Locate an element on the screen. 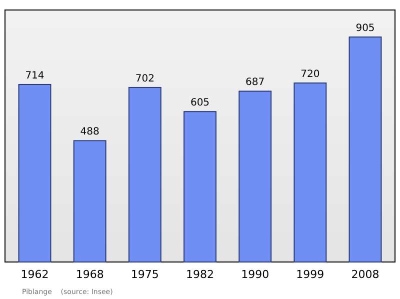 Image resolution: width=400 pixels, height=299 pixels. x-tick-label: 1975 is located at coordinates (144, 274).